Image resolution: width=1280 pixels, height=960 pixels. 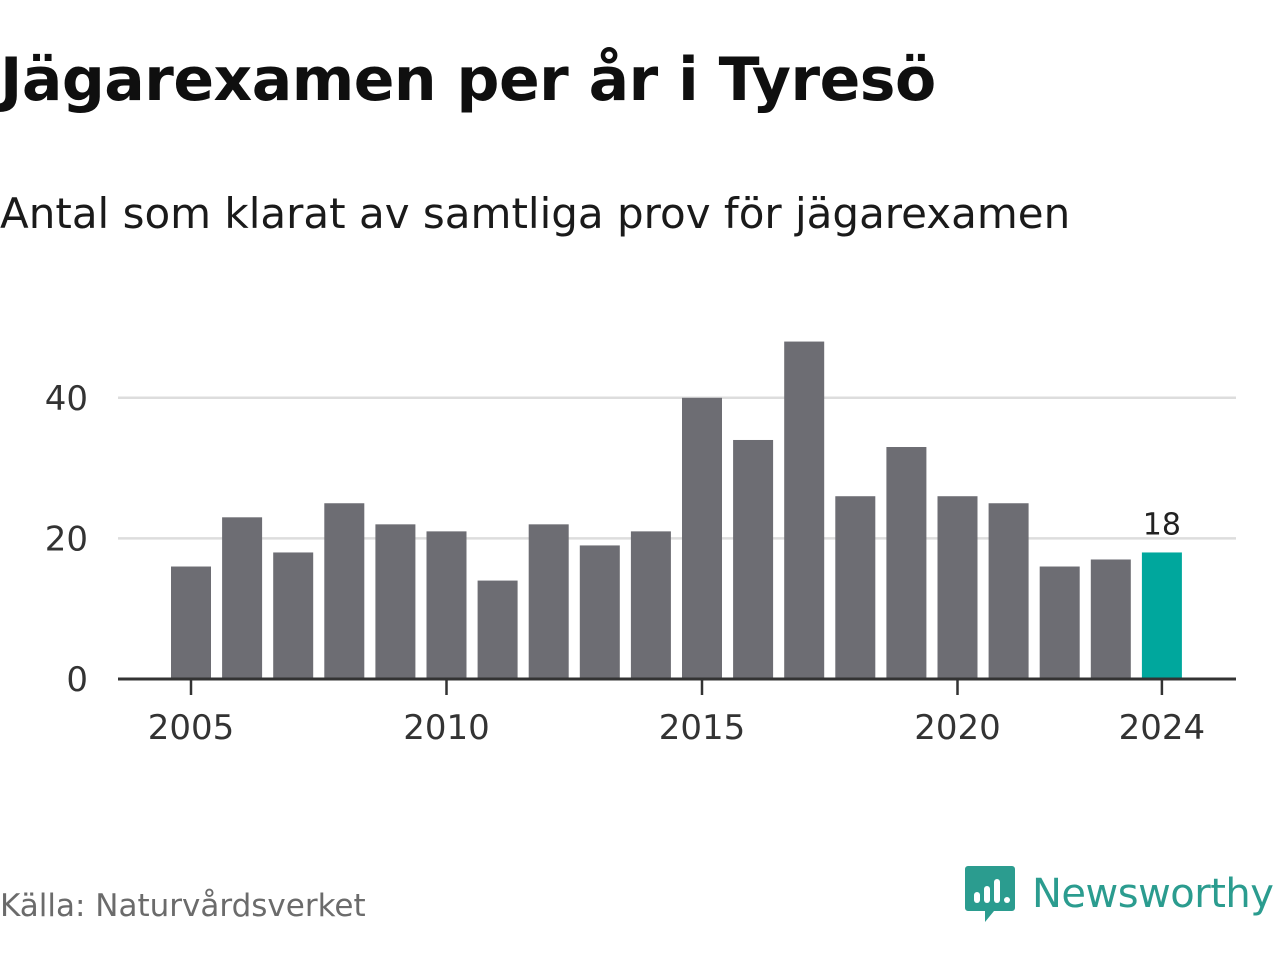 What do you see at coordinates (183, 906) in the screenshot?
I see `source-note: Källa: Naturvårdsverket` at bounding box center [183, 906].